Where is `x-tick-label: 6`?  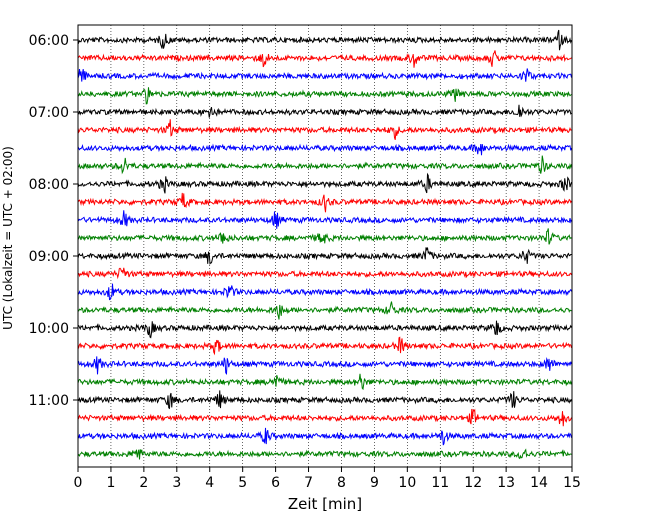 x-tick-label: 6 is located at coordinates (275, 483).